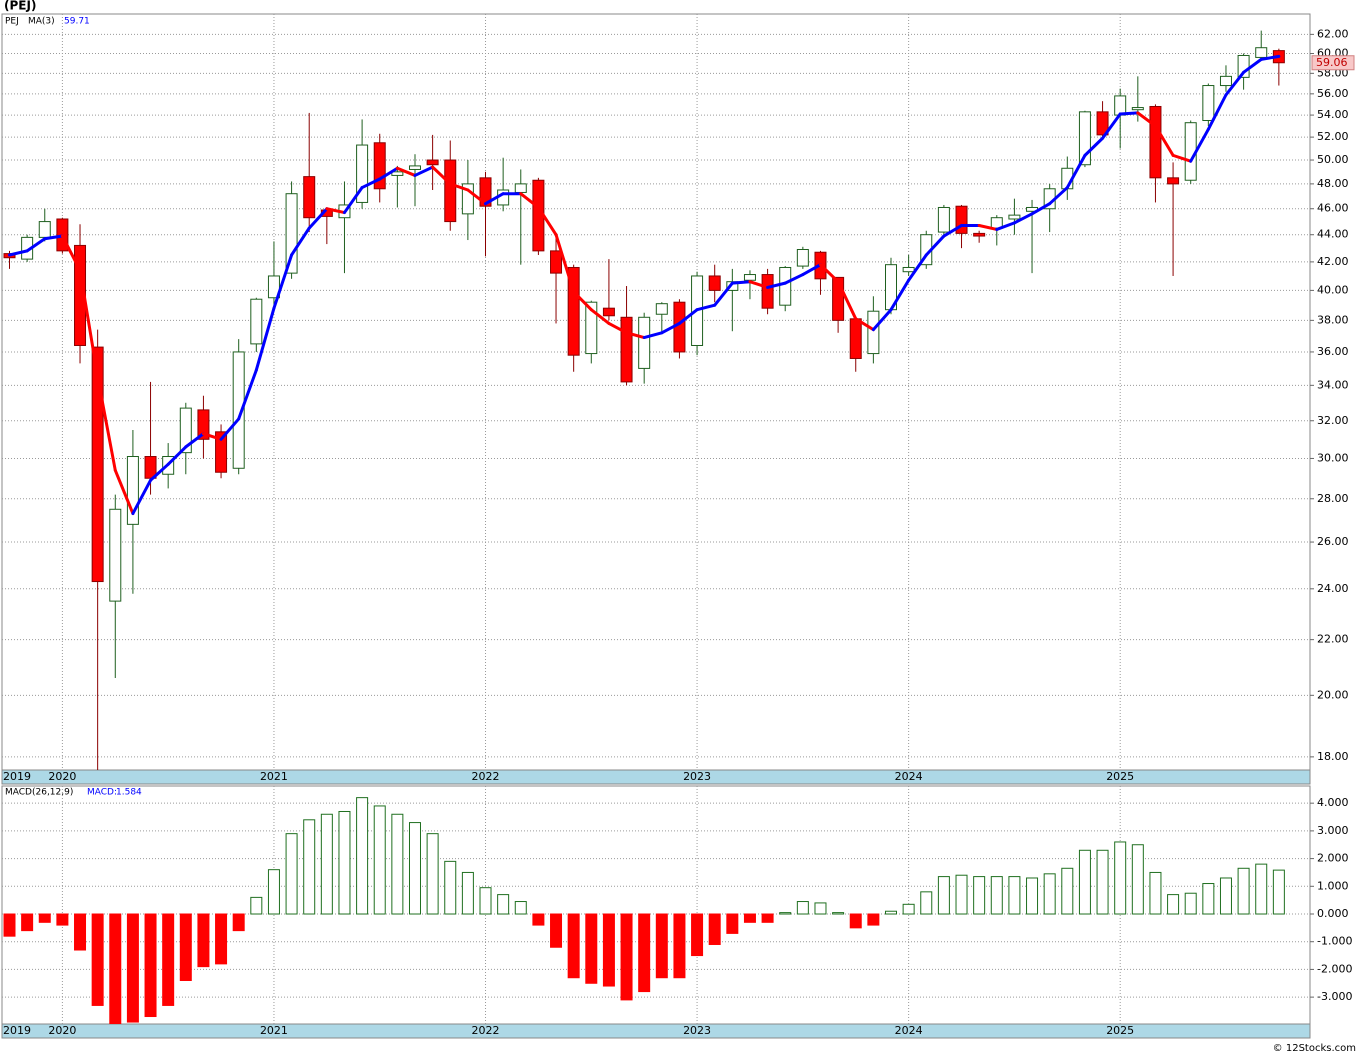 Image resolution: width=1360 pixels, height=1056 pixels. I want to click on y-tick-label: 56.00, so click(1333, 93).